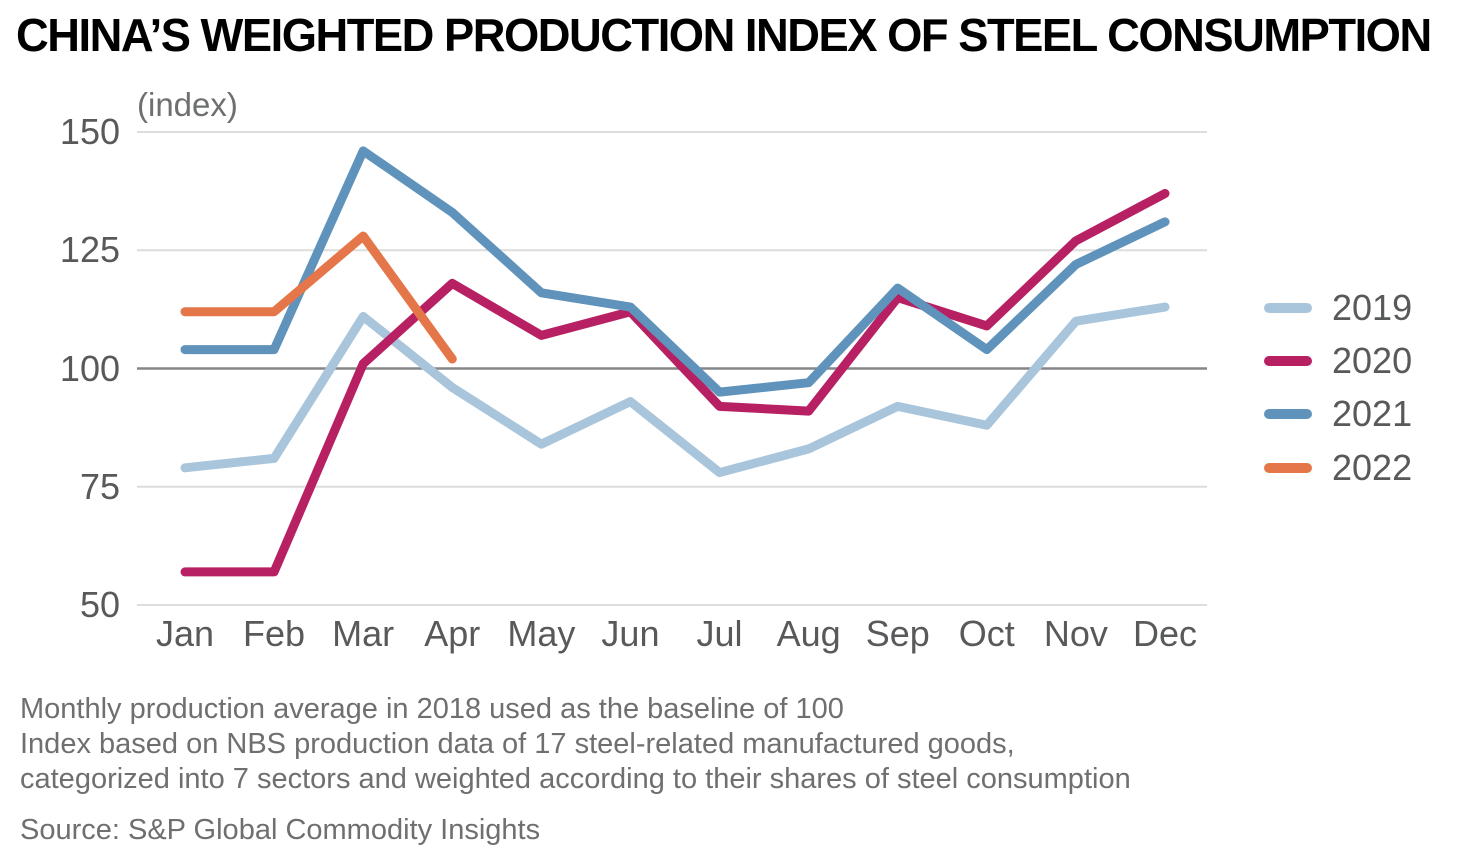  I want to click on x-tick-label-jun: Jun, so click(630, 633).